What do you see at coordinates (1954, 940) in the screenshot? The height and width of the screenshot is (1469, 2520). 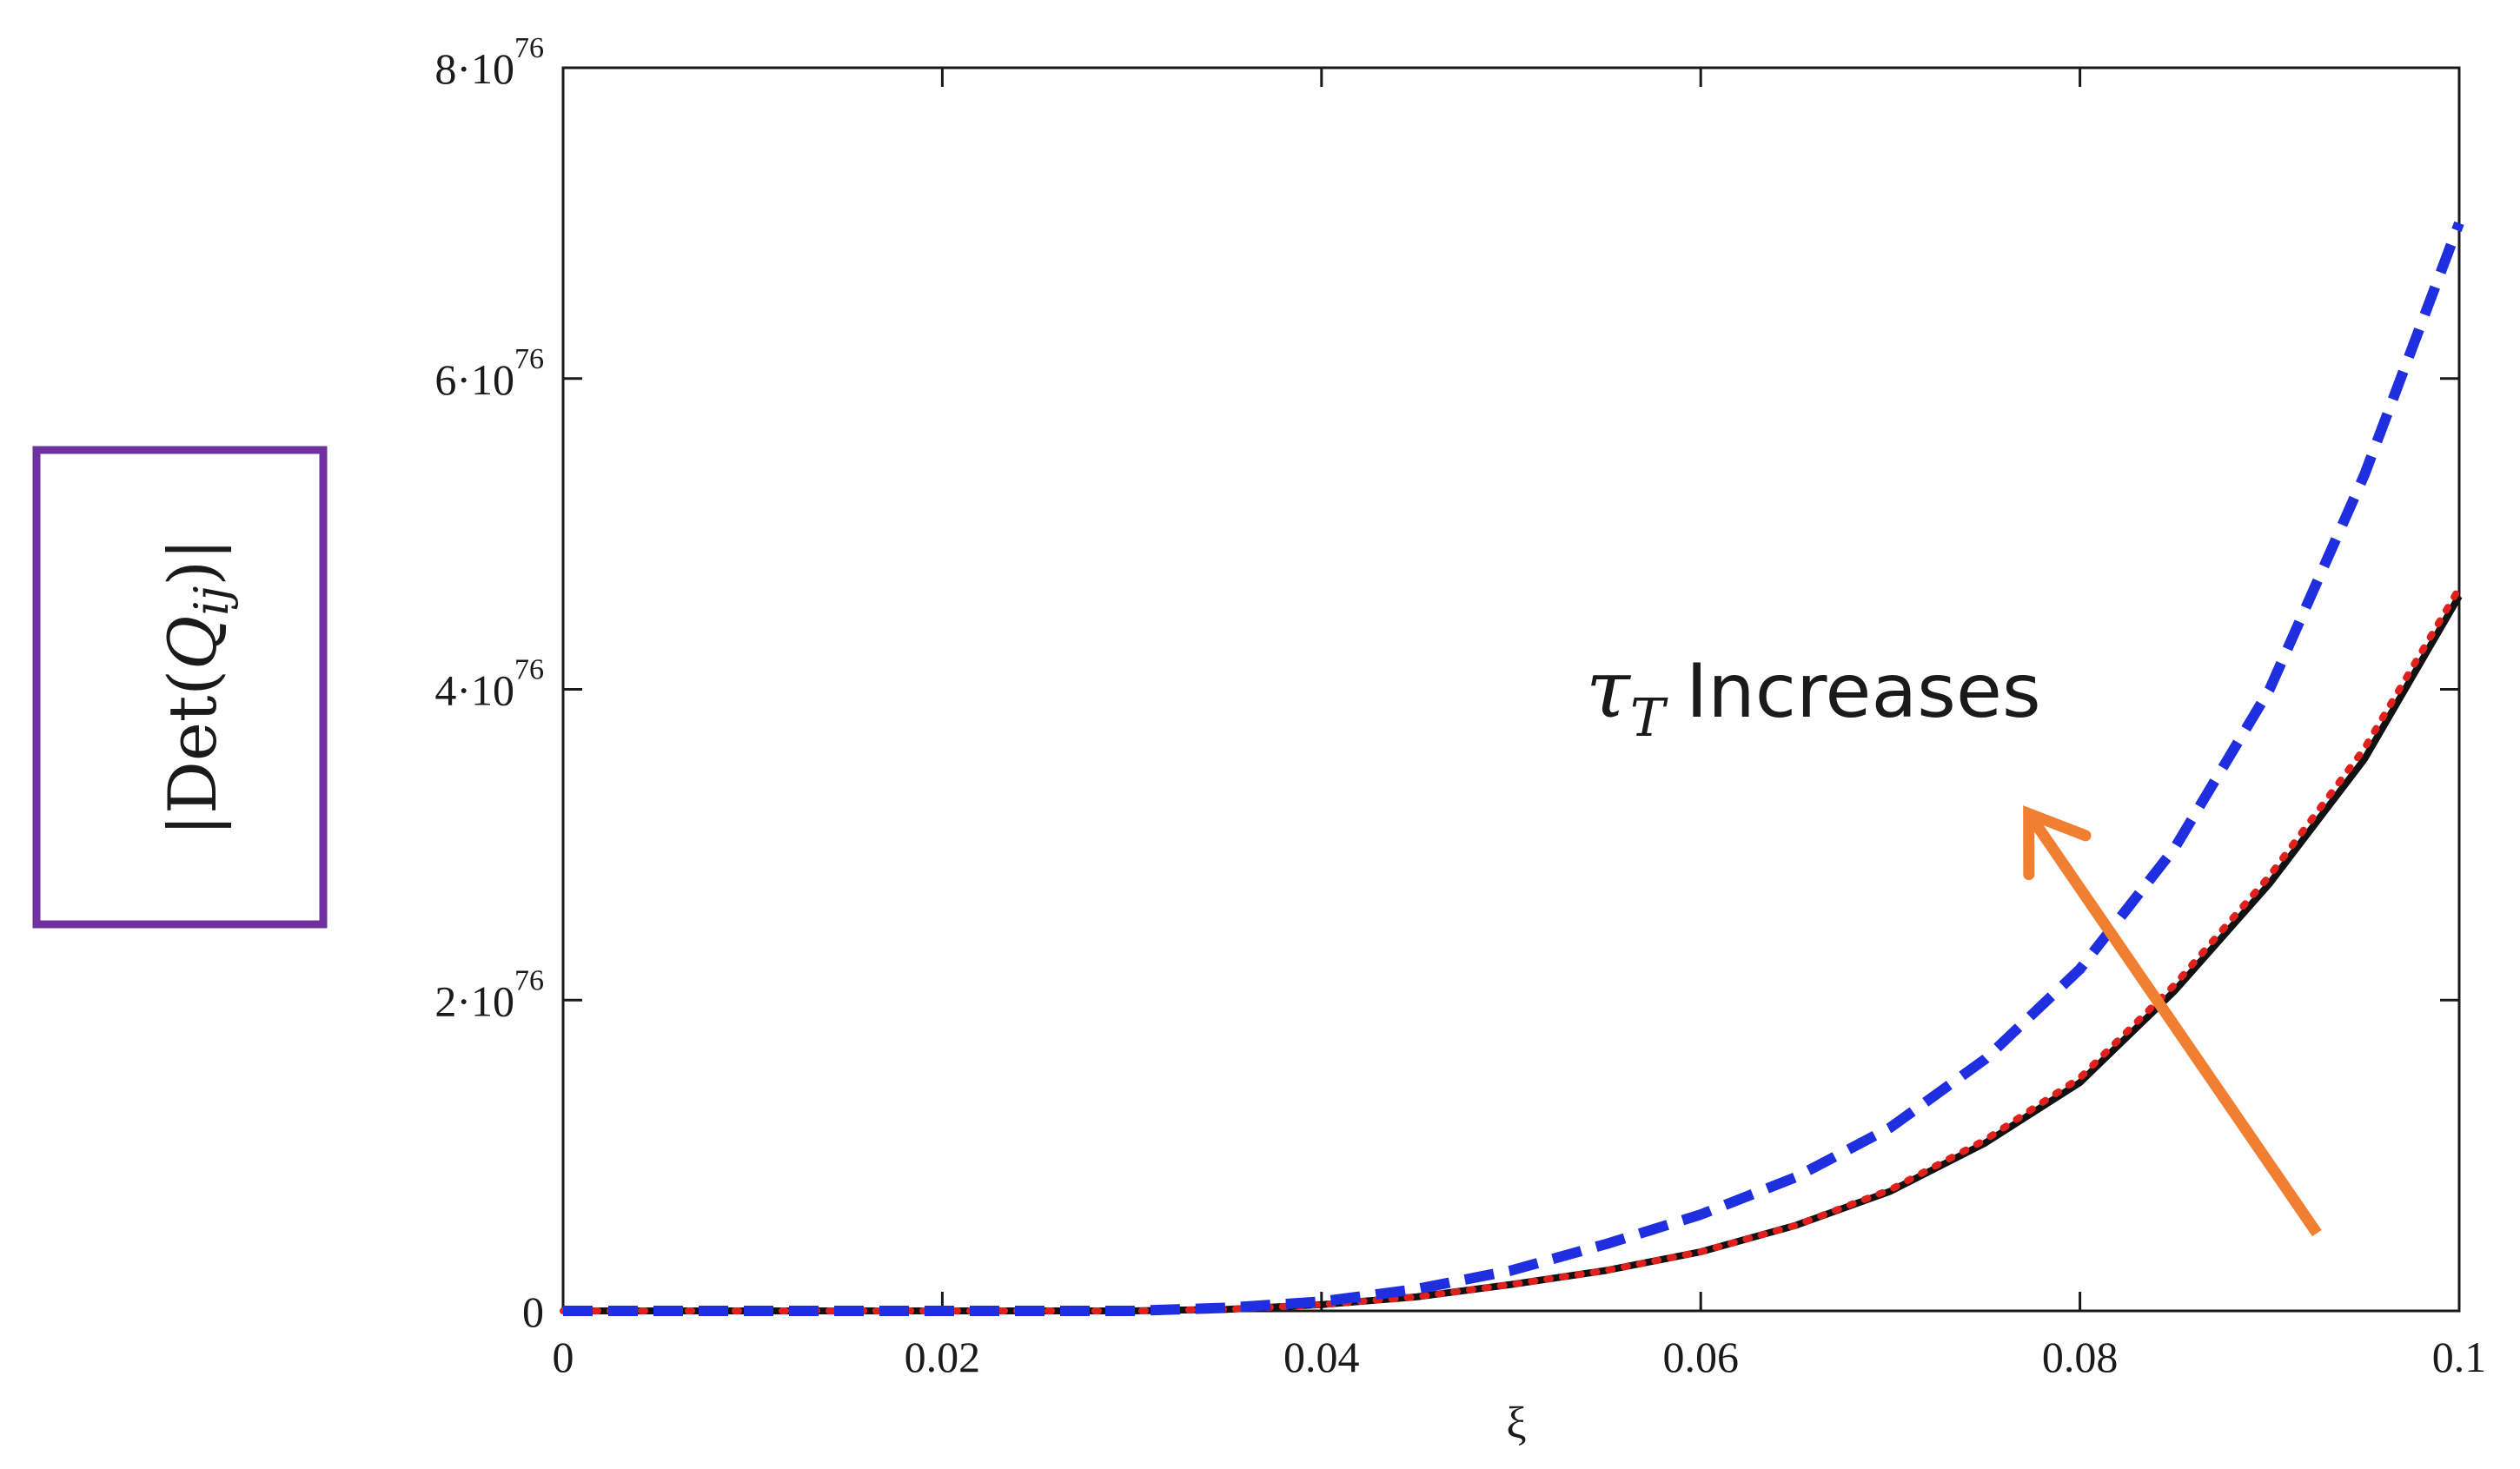 I see `annotation: τT Increases` at bounding box center [1954, 940].